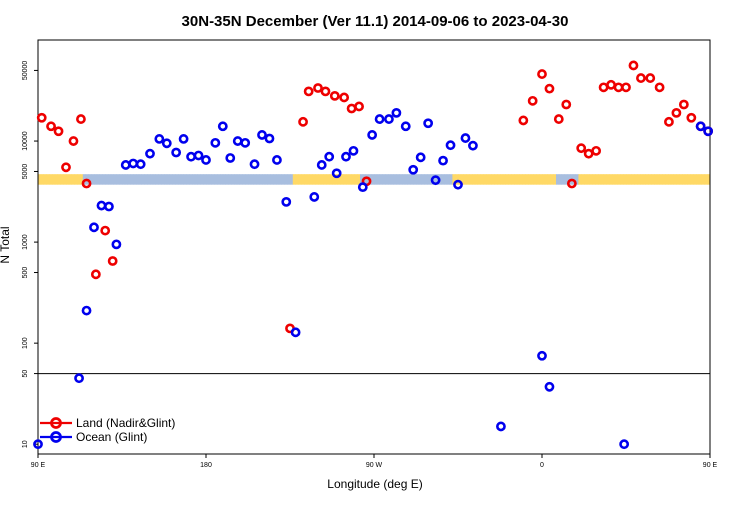 This screenshot has width=750, height=505. What do you see at coordinates (25, 374) in the screenshot?
I see `y-tick-label: 50` at bounding box center [25, 374].